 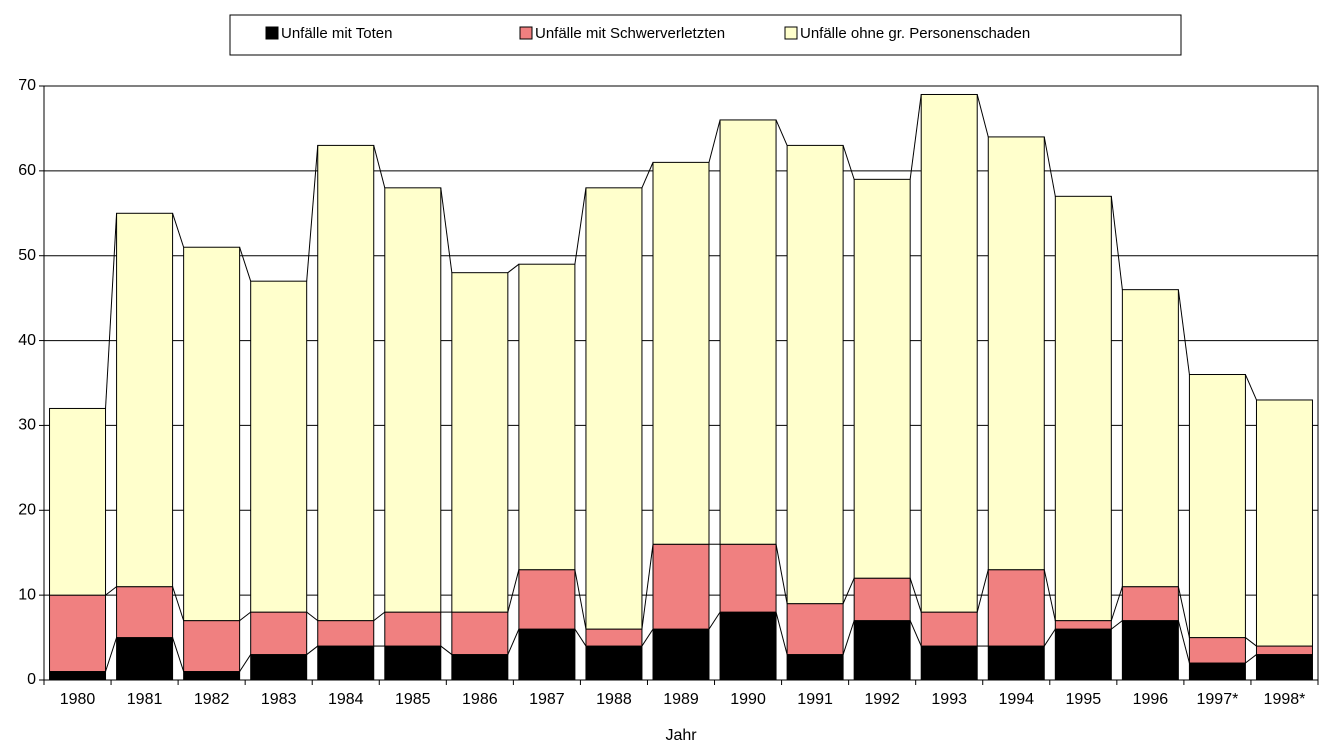 What do you see at coordinates (882, 699) in the screenshot?
I see `x-tick-label: 1992` at bounding box center [882, 699].